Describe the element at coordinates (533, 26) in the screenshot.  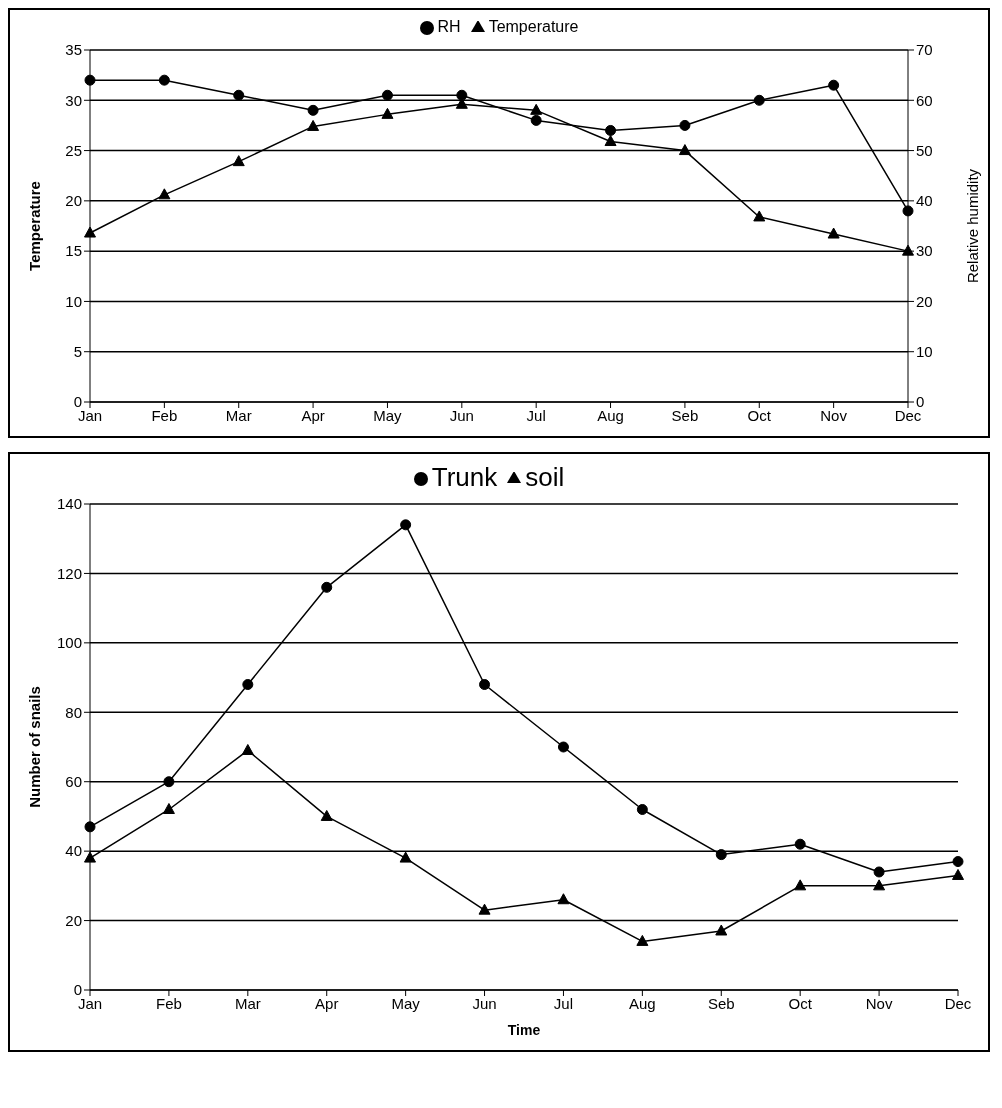
I see `legend-label: Temperature` at that location.